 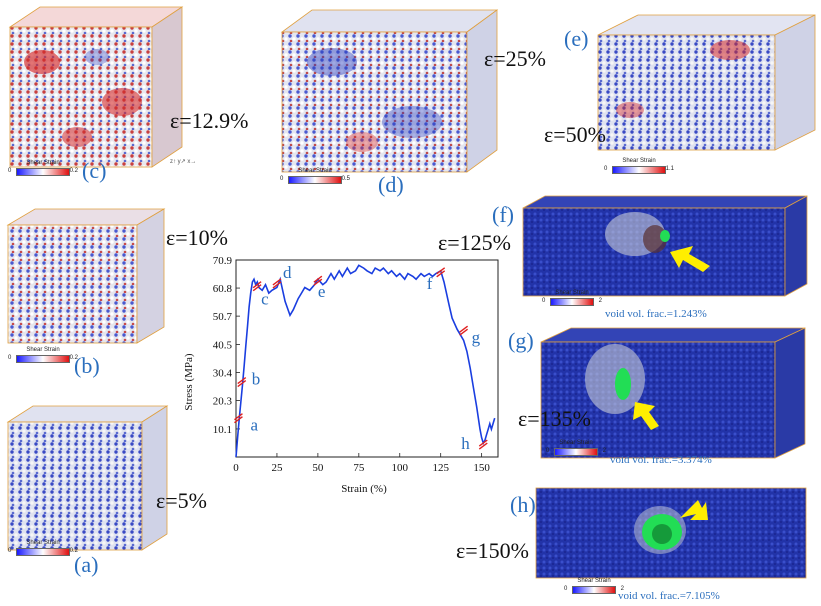 What do you see at coordinates (223, 289) in the screenshot?
I see `y-tick-label: 60.8` at bounding box center [223, 289].